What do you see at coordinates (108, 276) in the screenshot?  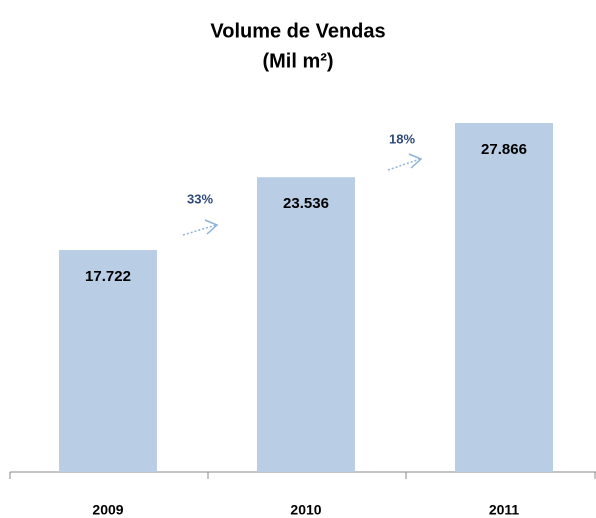 I see `value-label: 17.722` at bounding box center [108, 276].